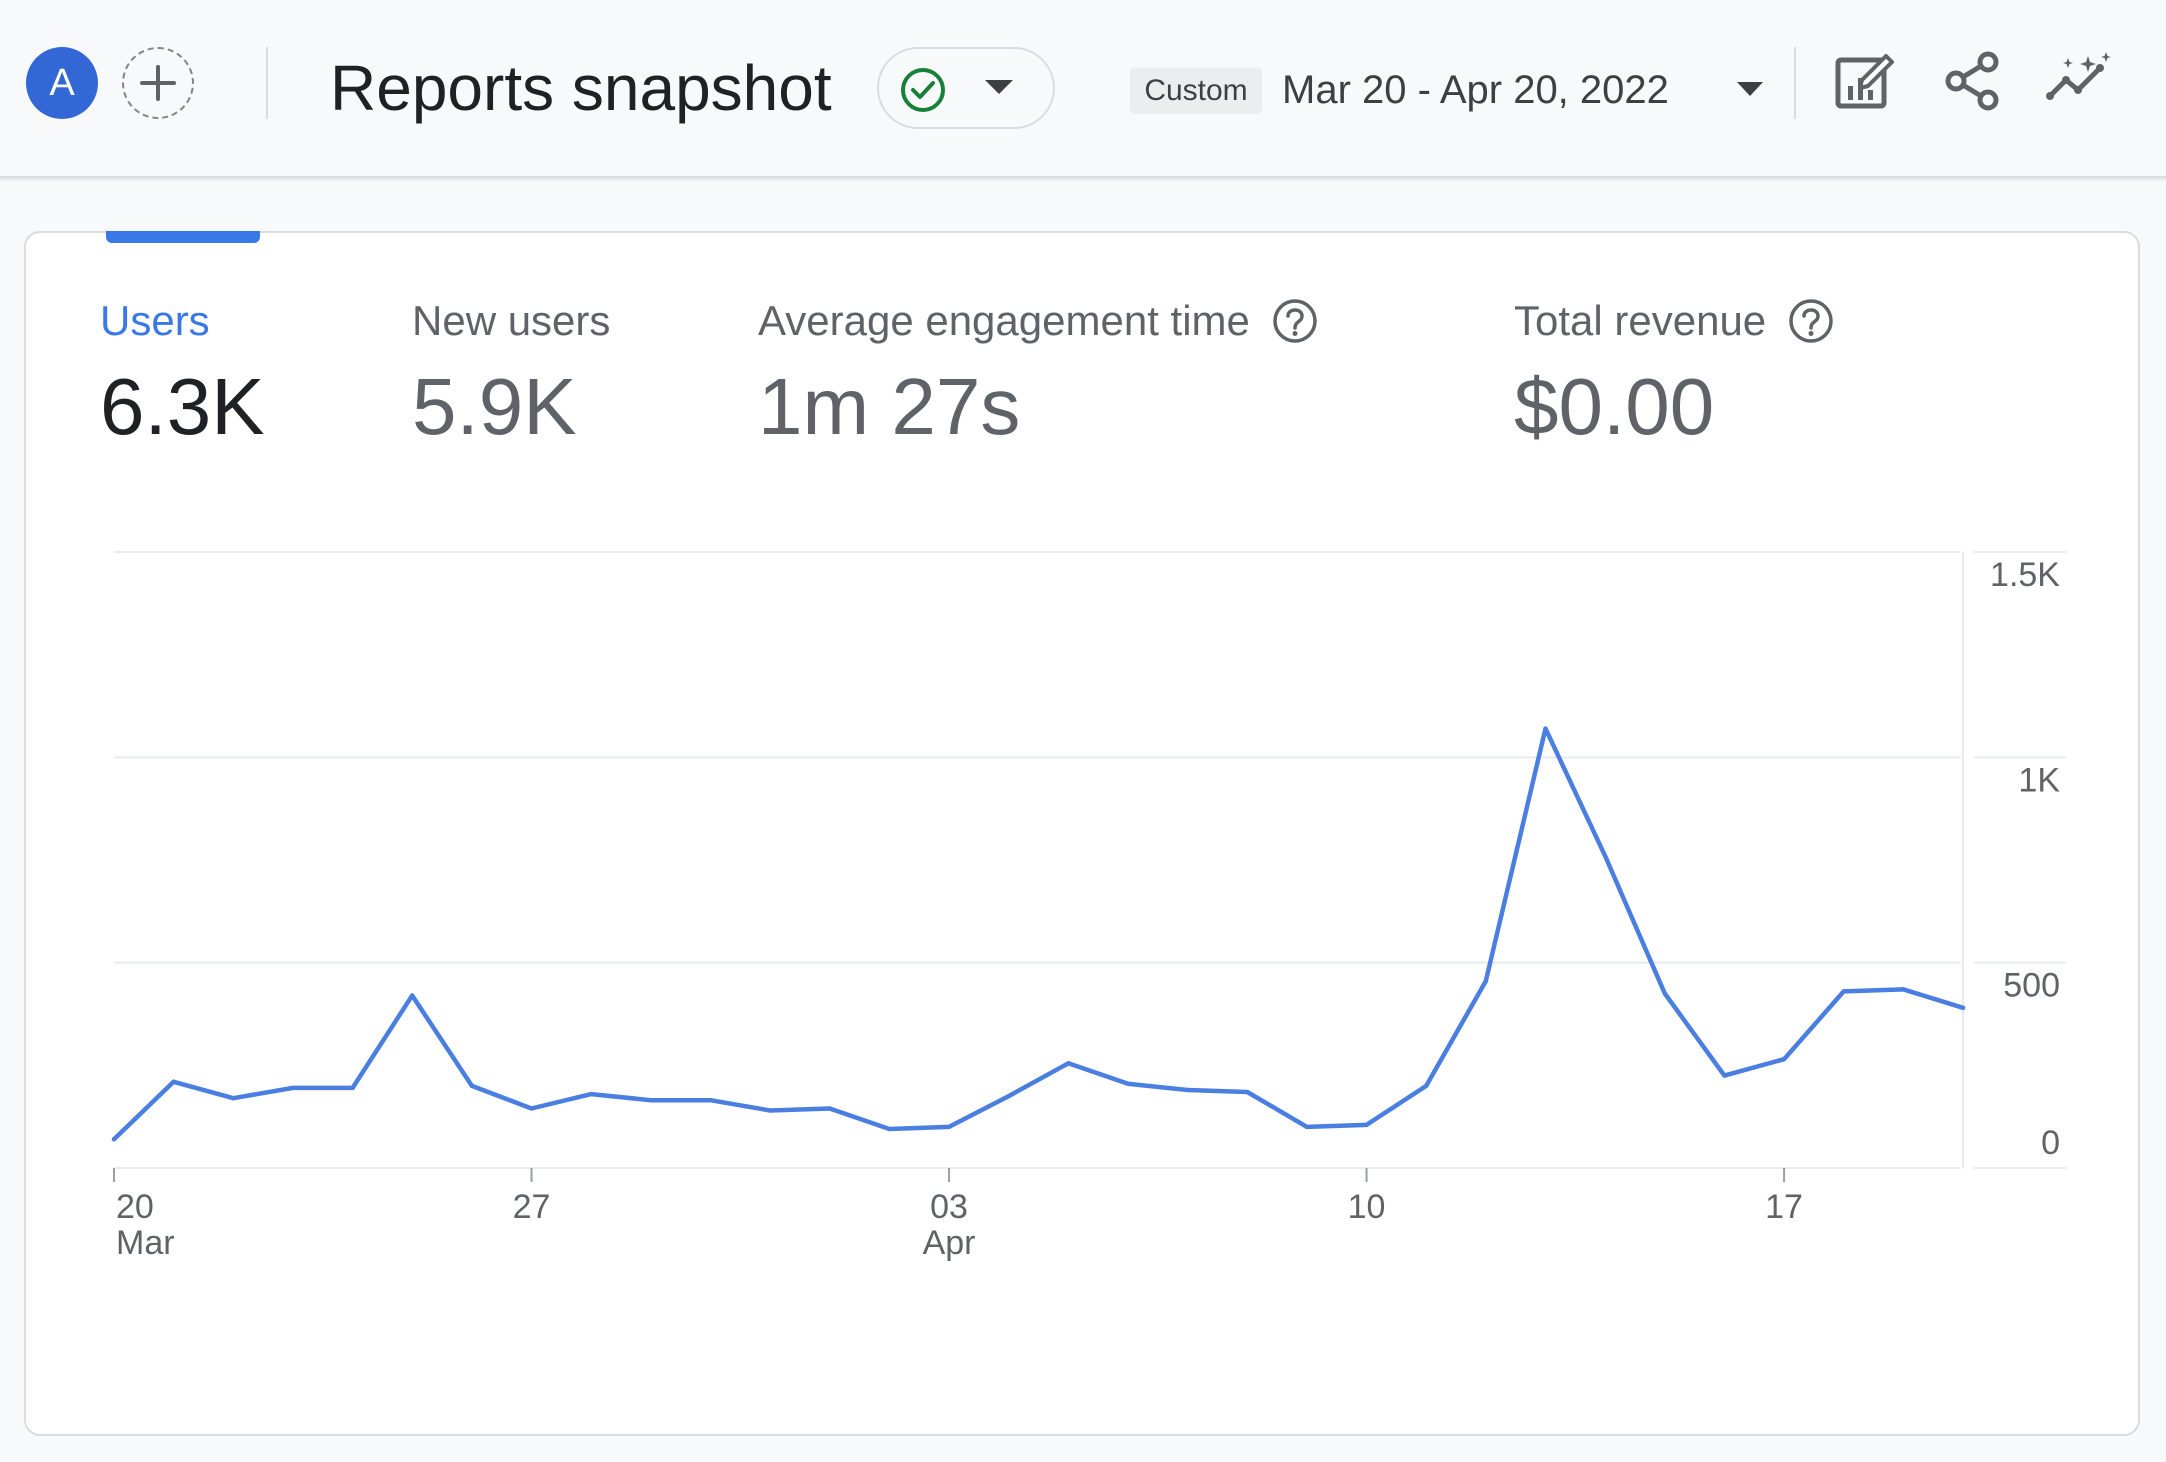 The image size is (2166, 1462). I want to click on date-range-selector: Mar 20 - Apr 20, 2022, so click(1475, 90).